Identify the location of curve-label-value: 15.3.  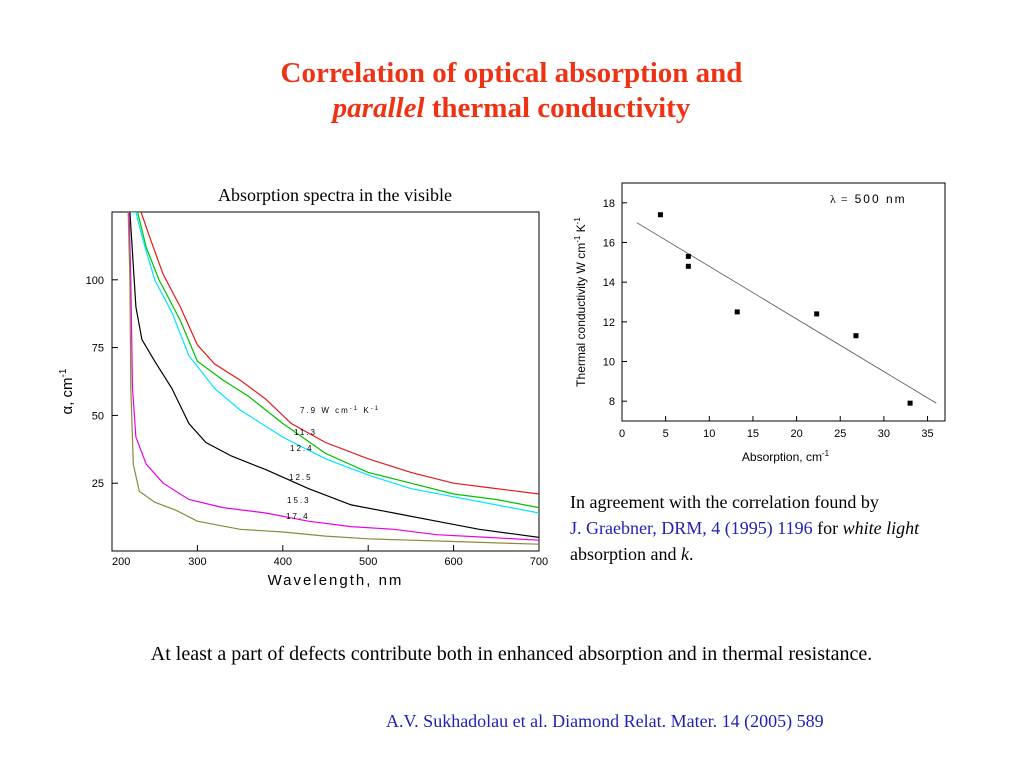
(299, 500).